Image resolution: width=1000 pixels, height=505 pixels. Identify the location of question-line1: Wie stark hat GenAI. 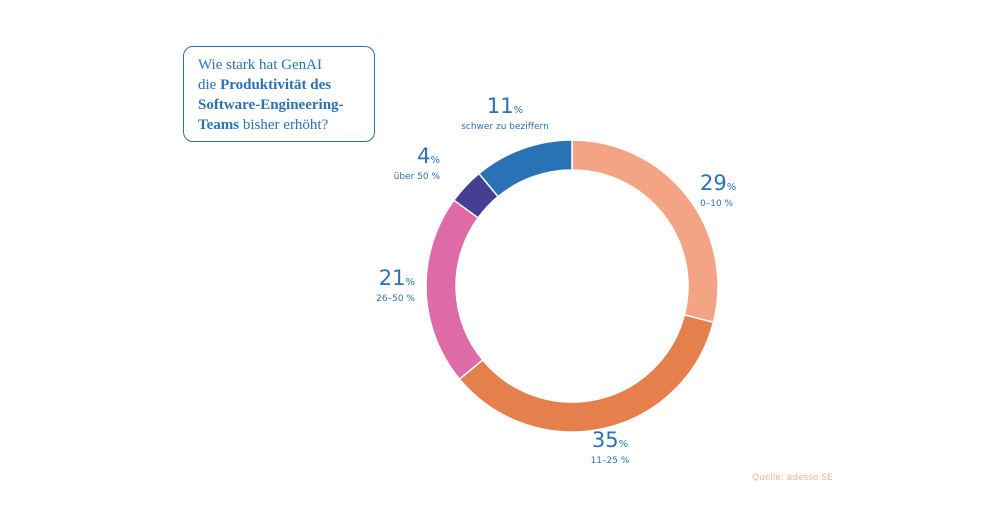
(260, 65).